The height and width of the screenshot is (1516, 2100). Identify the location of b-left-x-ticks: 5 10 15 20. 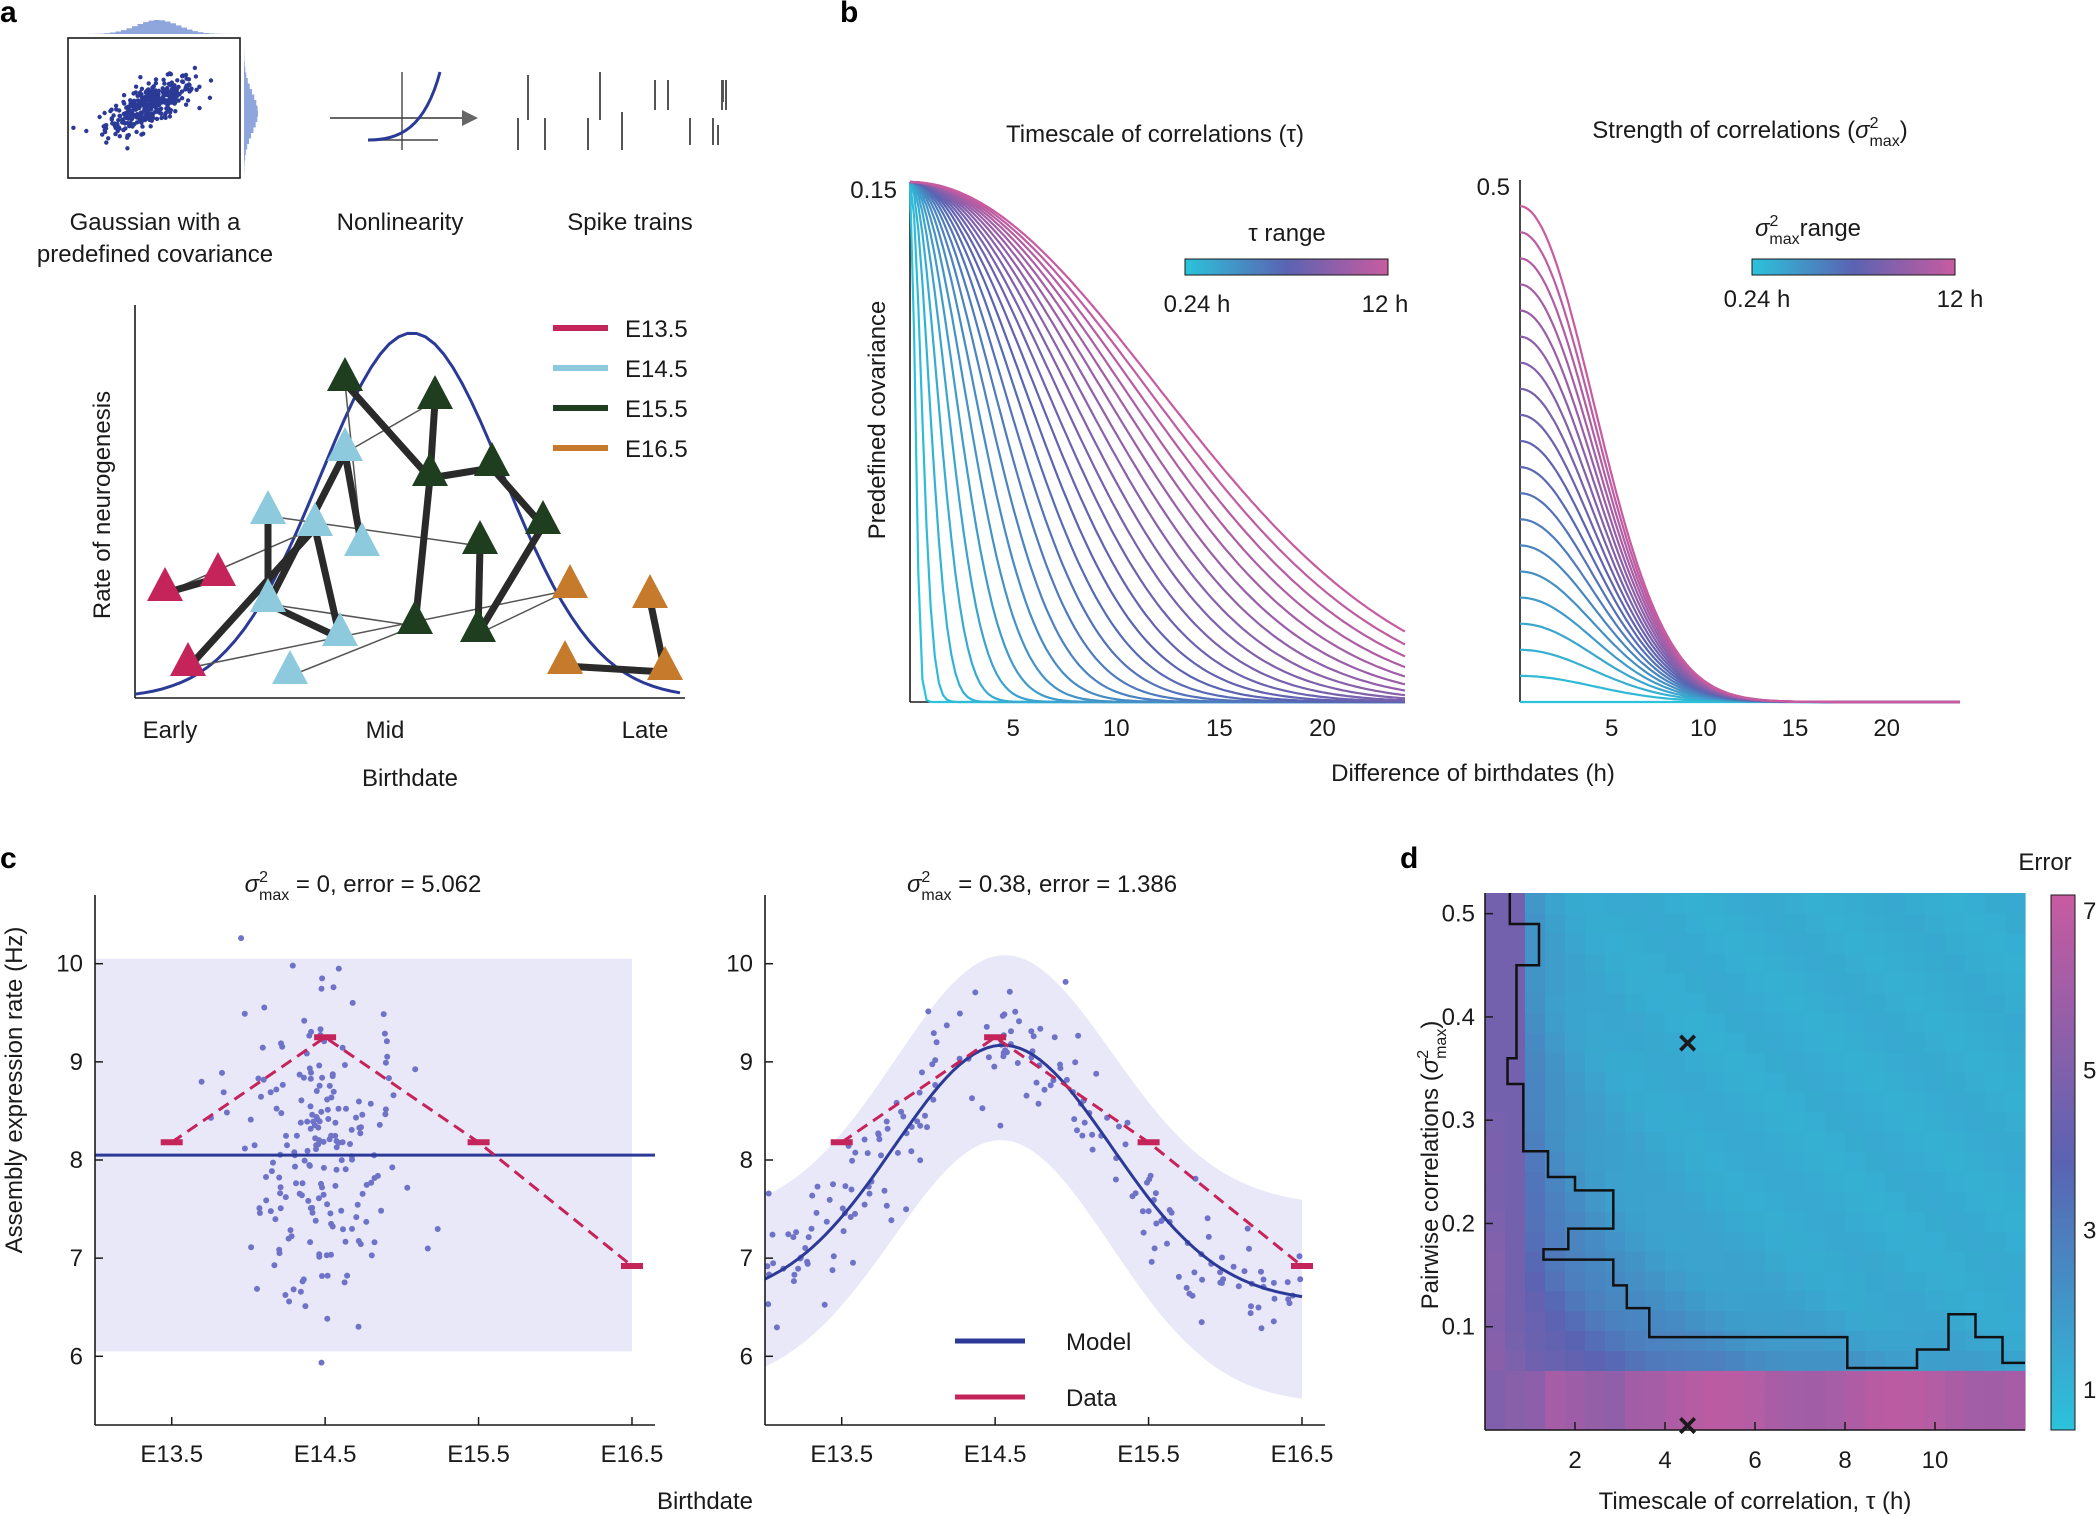
(1170, 728).